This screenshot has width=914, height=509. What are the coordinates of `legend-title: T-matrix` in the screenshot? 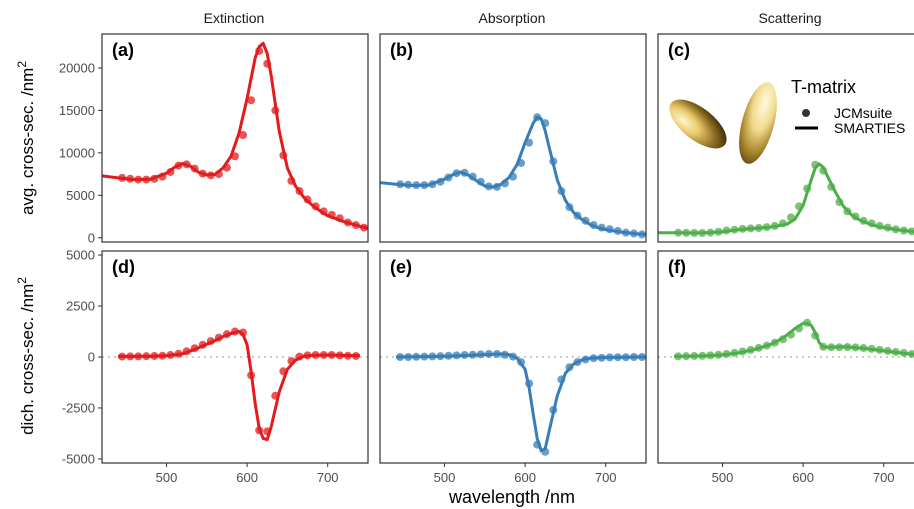 It's located at (823, 87).